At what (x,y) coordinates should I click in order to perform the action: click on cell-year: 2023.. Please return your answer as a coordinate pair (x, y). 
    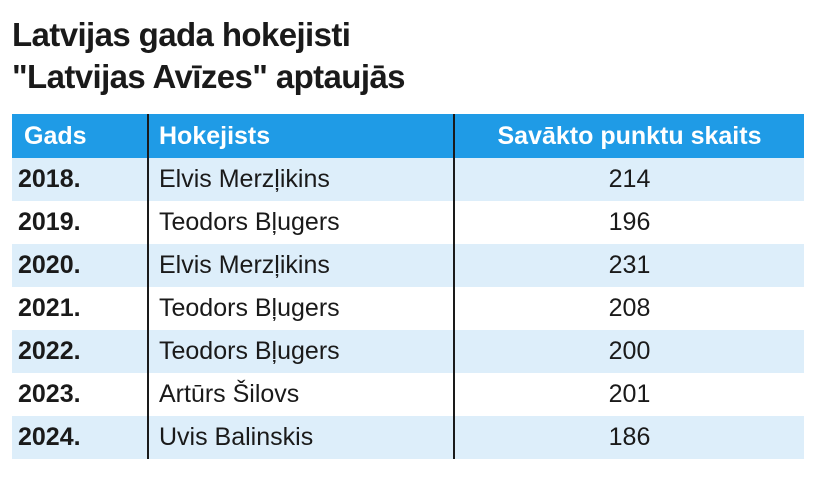
    Looking at the image, I should click on (80, 394).